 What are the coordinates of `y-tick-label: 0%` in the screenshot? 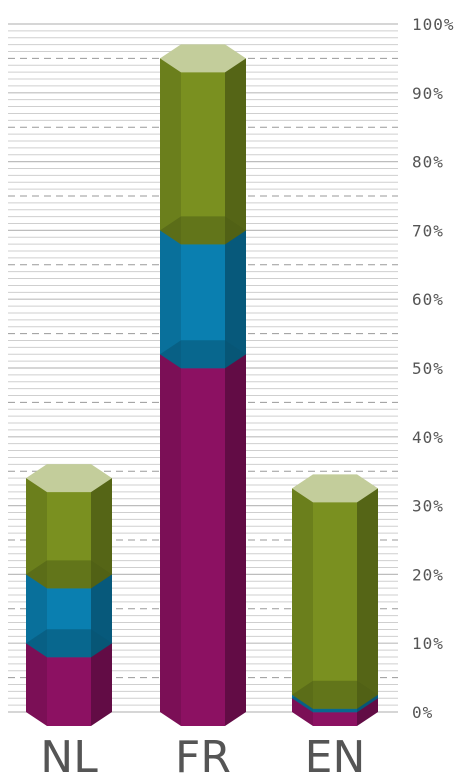 It's located at (422, 712).